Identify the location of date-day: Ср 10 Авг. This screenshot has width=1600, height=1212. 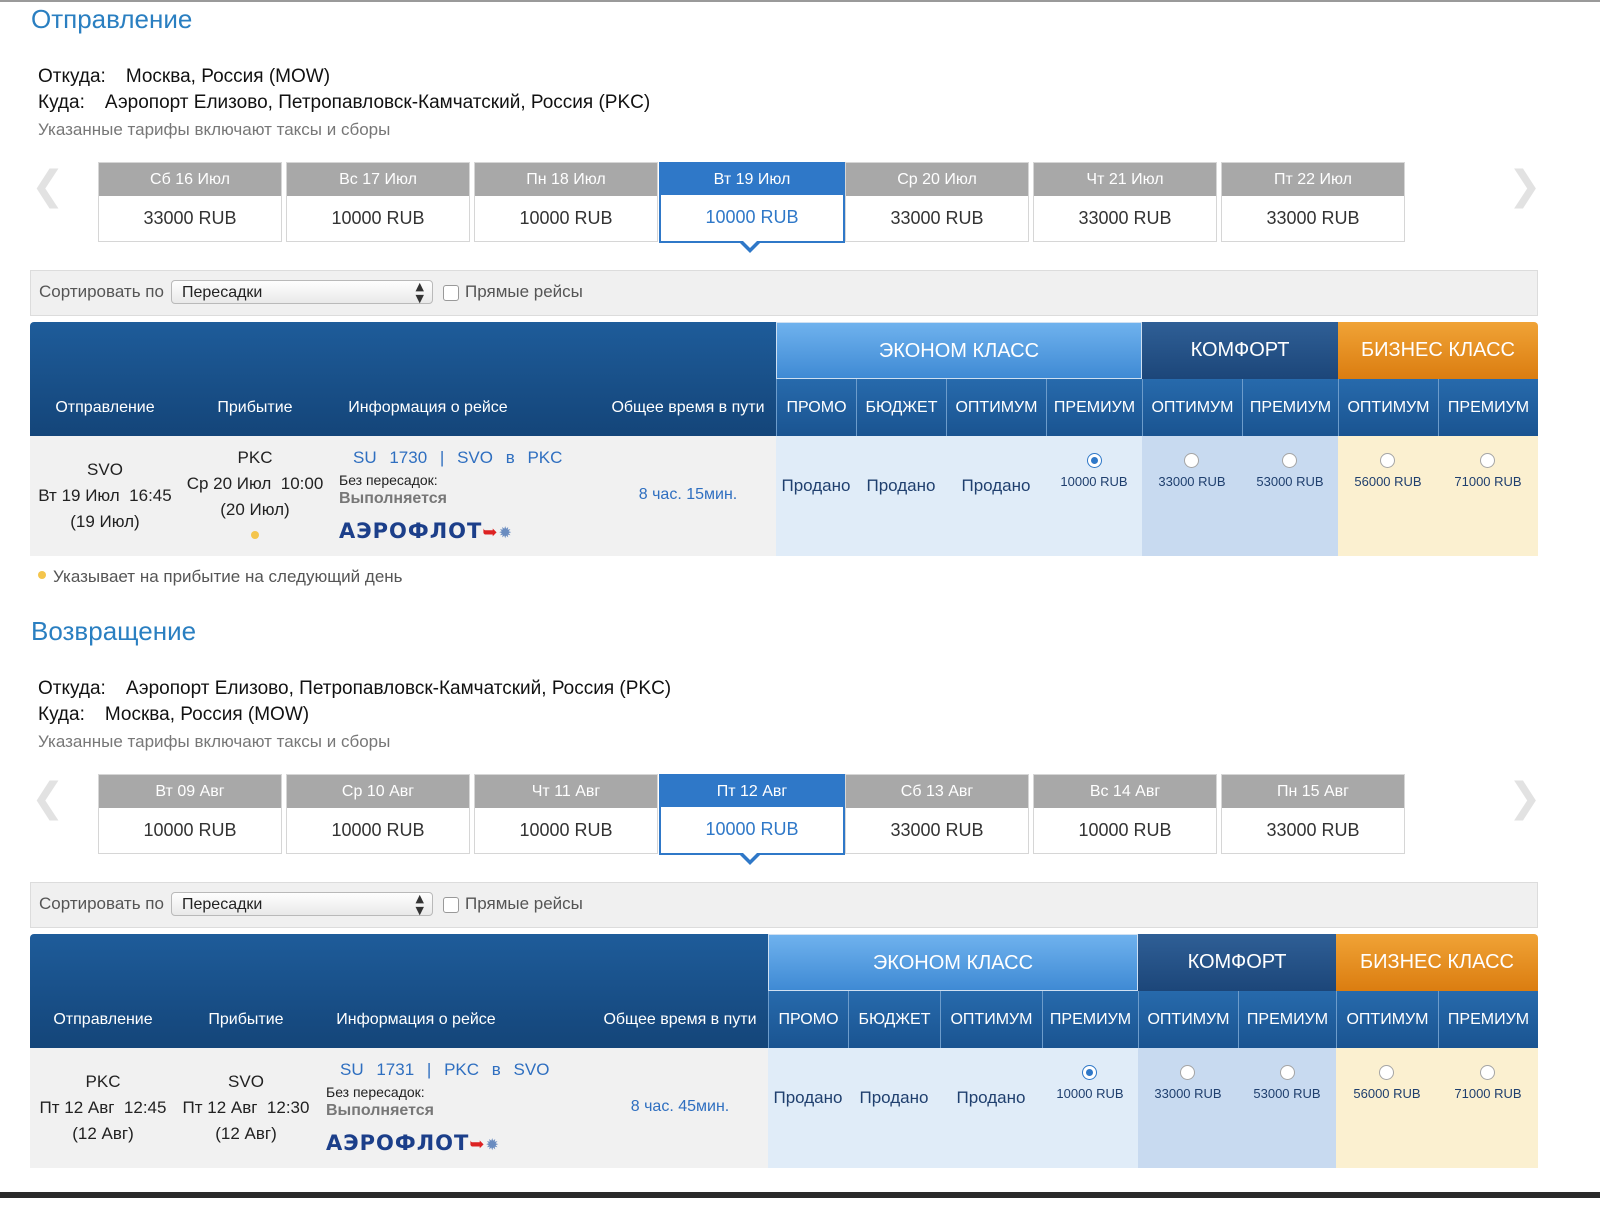
(378, 791).